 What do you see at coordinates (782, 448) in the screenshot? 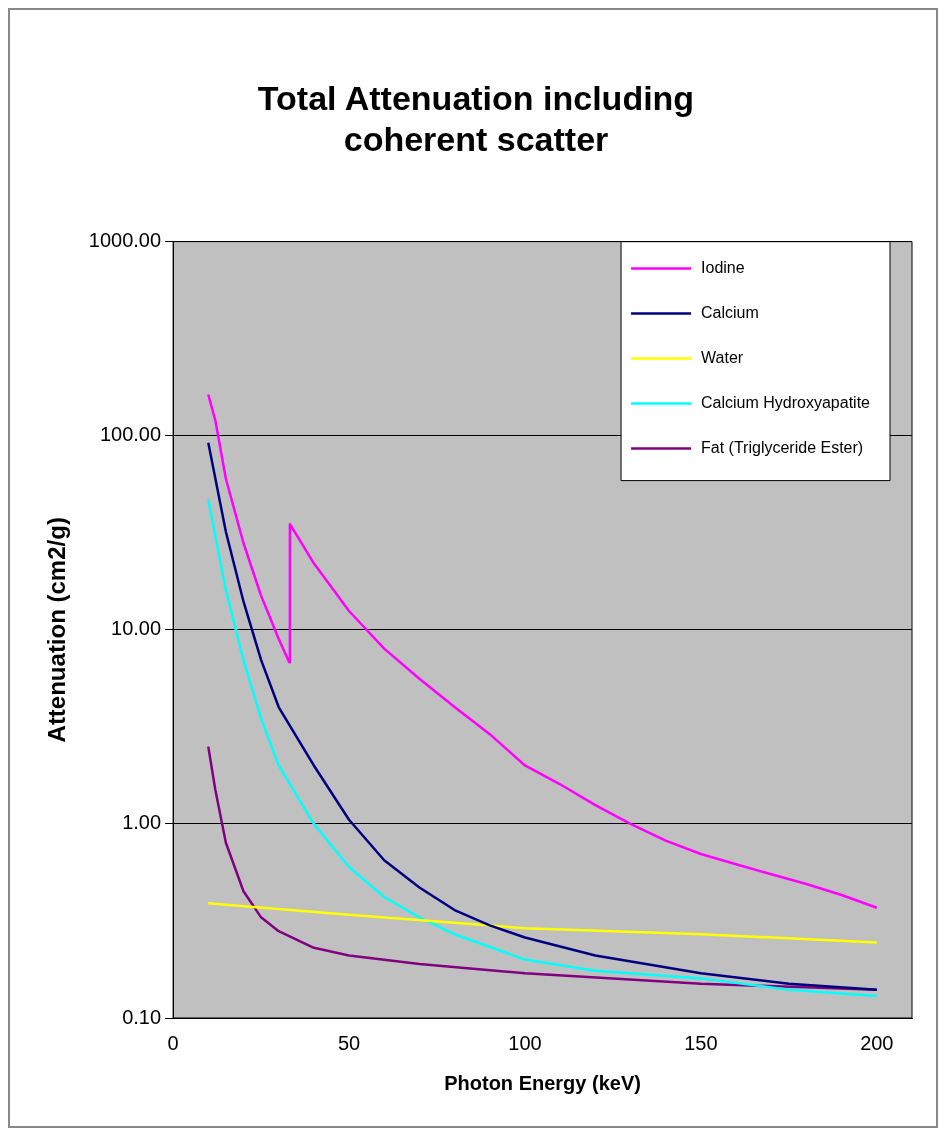
I see `legend-label: Fat (Triglyceride Ester)` at bounding box center [782, 448].